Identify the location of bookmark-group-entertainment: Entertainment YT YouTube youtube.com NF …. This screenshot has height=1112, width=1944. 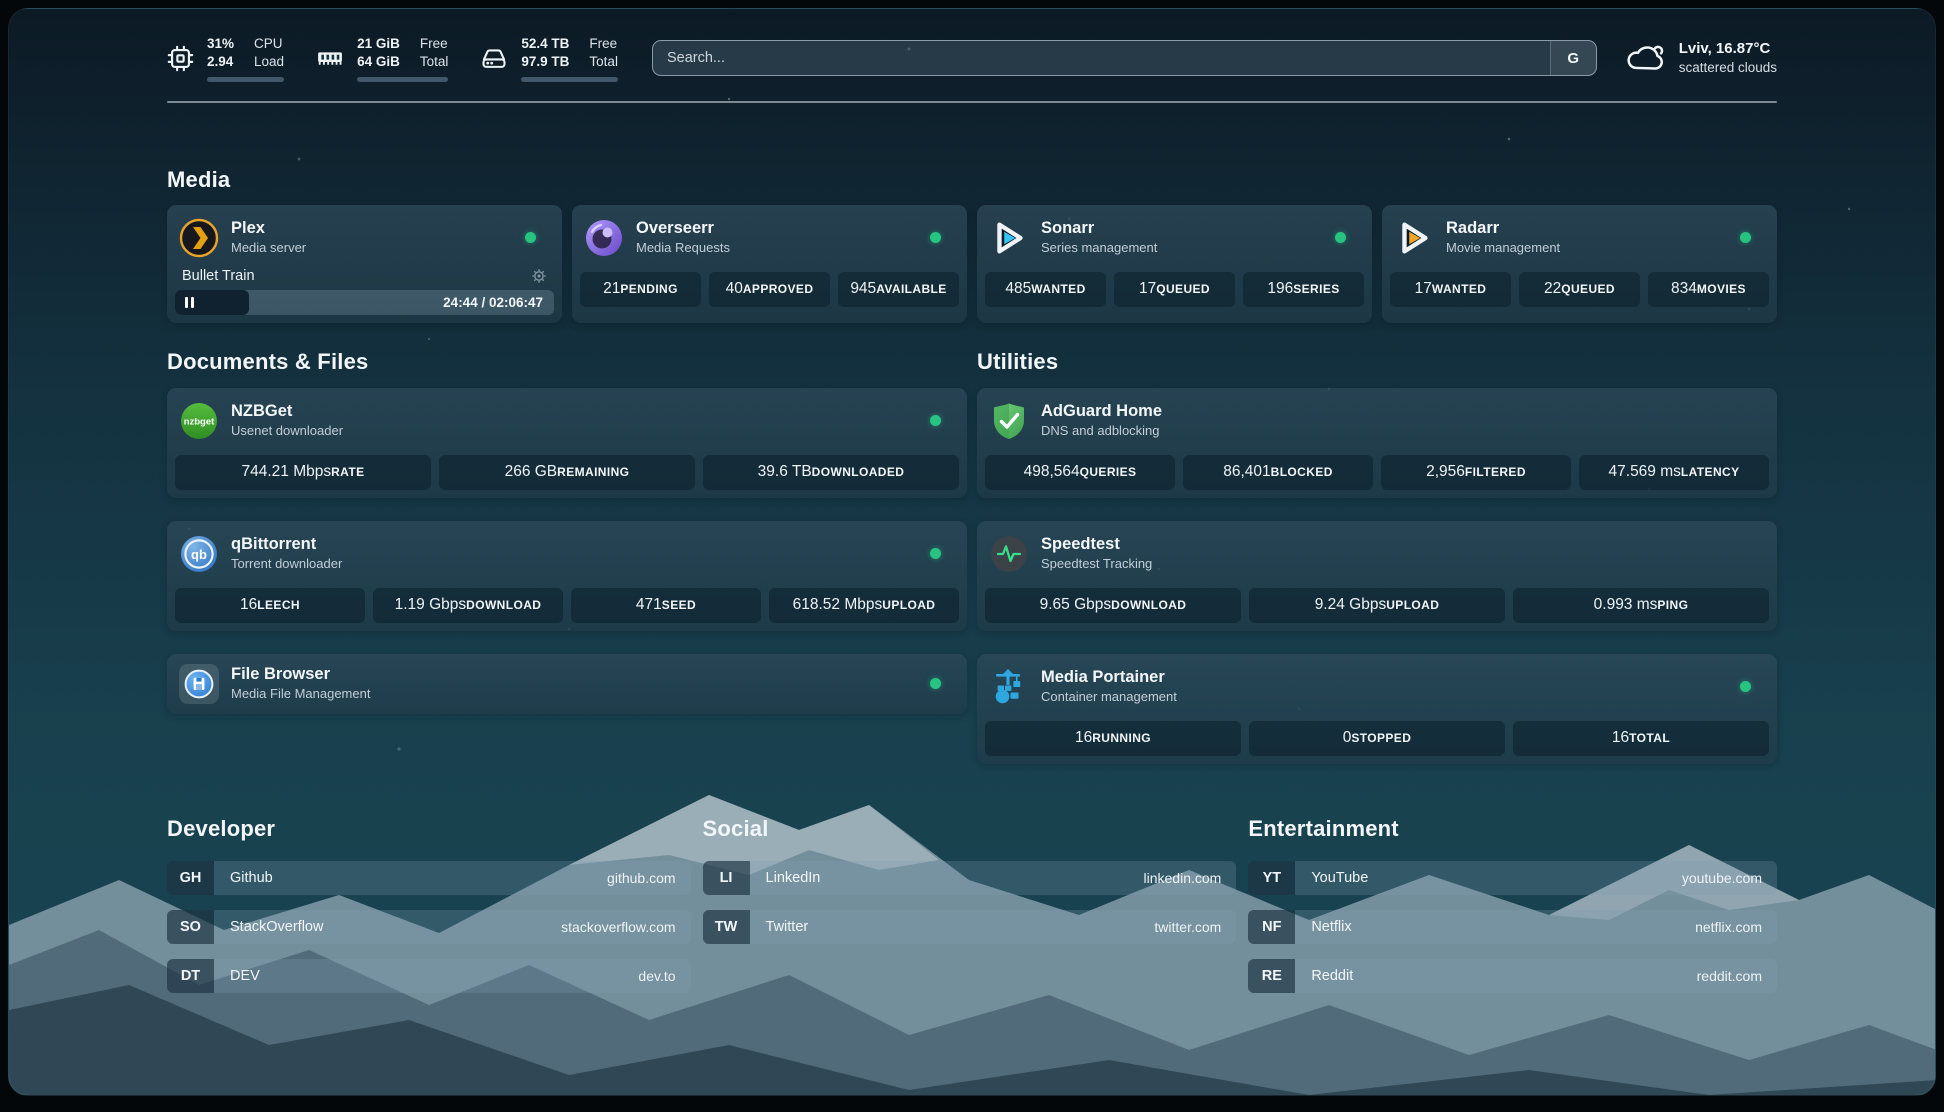
(1512, 904).